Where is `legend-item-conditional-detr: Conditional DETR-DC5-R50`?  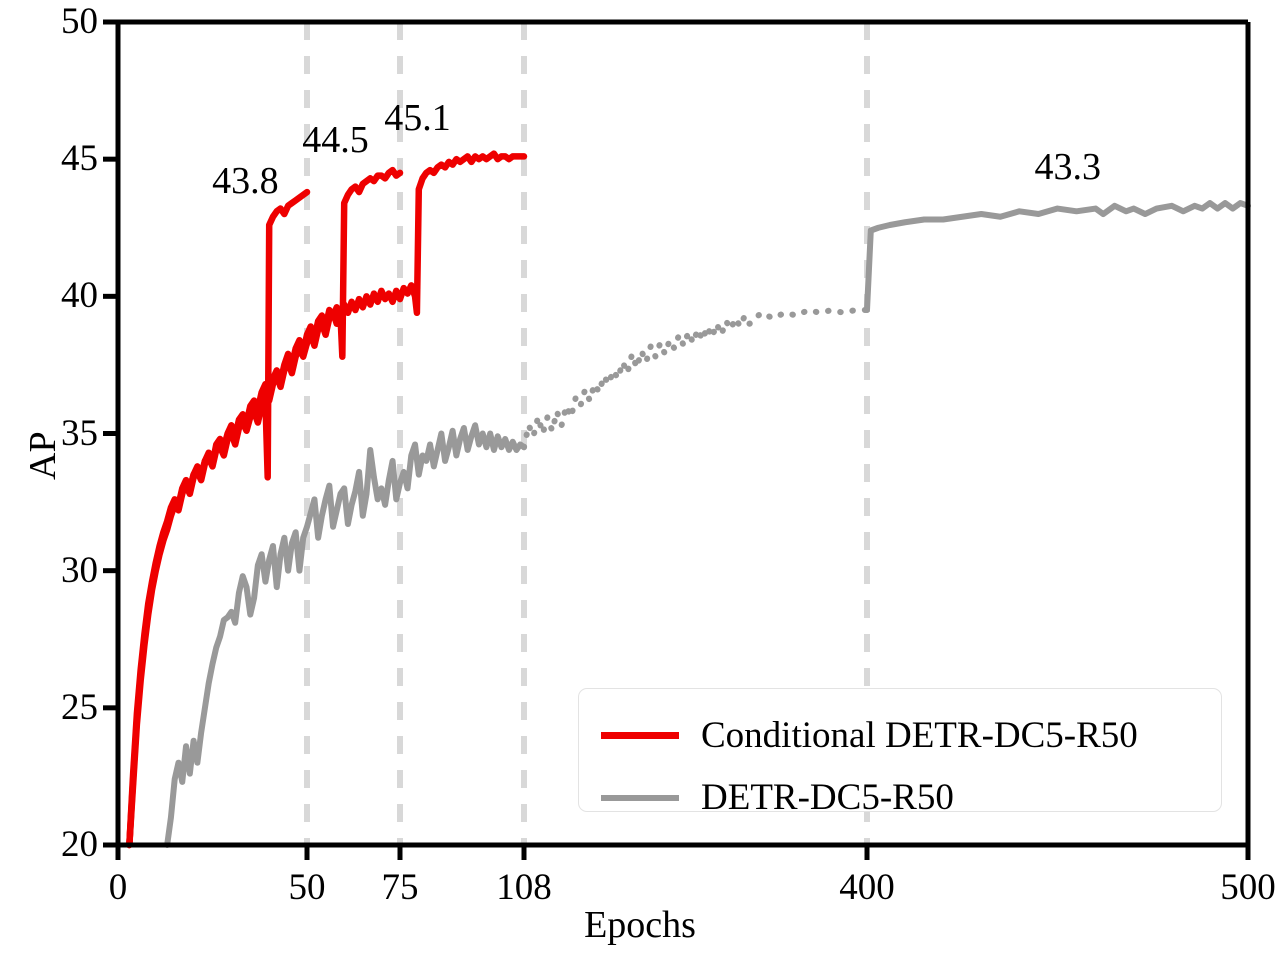 legend-item-conditional-detr: Conditional DETR-DC5-R50 is located at coordinates (869, 735).